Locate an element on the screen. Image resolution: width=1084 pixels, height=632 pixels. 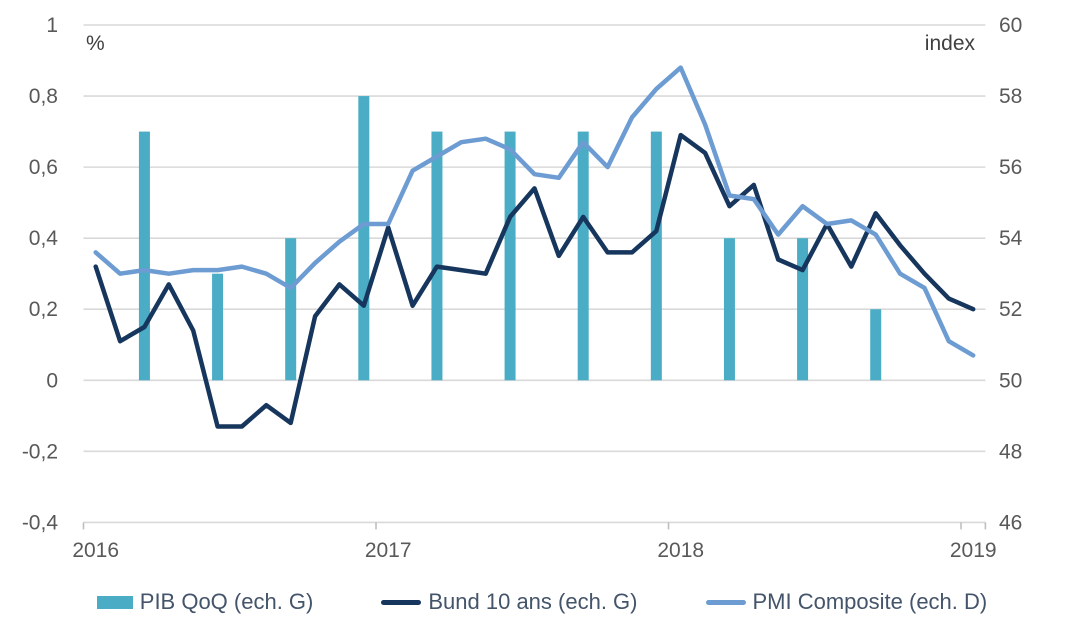
left-axis-tick-label: 0,2 is located at coordinates (43, 309).